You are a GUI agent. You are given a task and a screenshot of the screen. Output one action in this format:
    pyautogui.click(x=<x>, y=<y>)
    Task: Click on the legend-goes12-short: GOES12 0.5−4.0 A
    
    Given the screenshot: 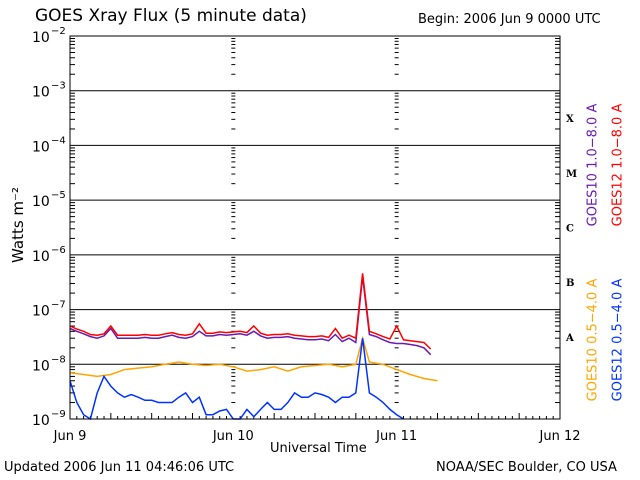 What is the action you would take?
    pyautogui.click(x=618, y=340)
    